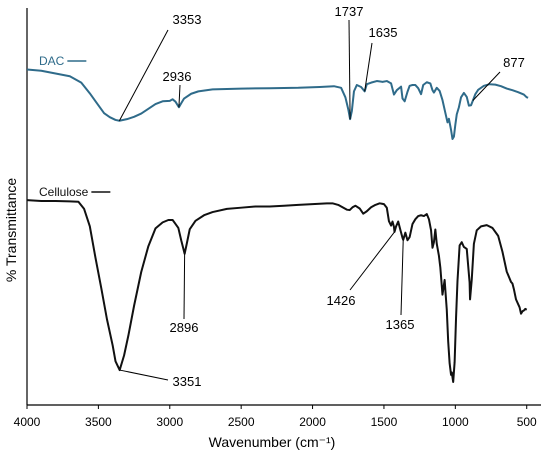  Describe the element at coordinates (312, 422) in the screenshot. I see `x-tick-label: 2000` at that location.